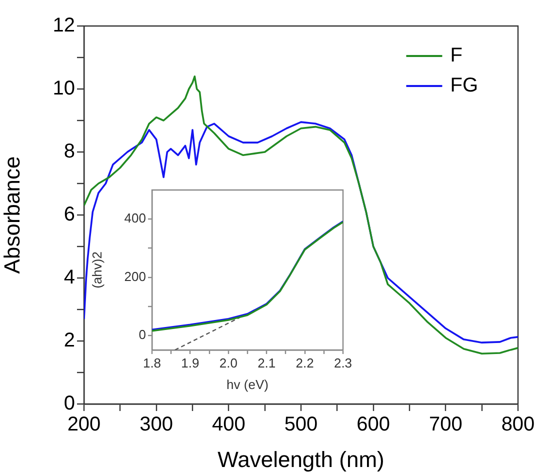 The image size is (541, 476). I want to click on y-tick-label: 6, so click(69, 215).